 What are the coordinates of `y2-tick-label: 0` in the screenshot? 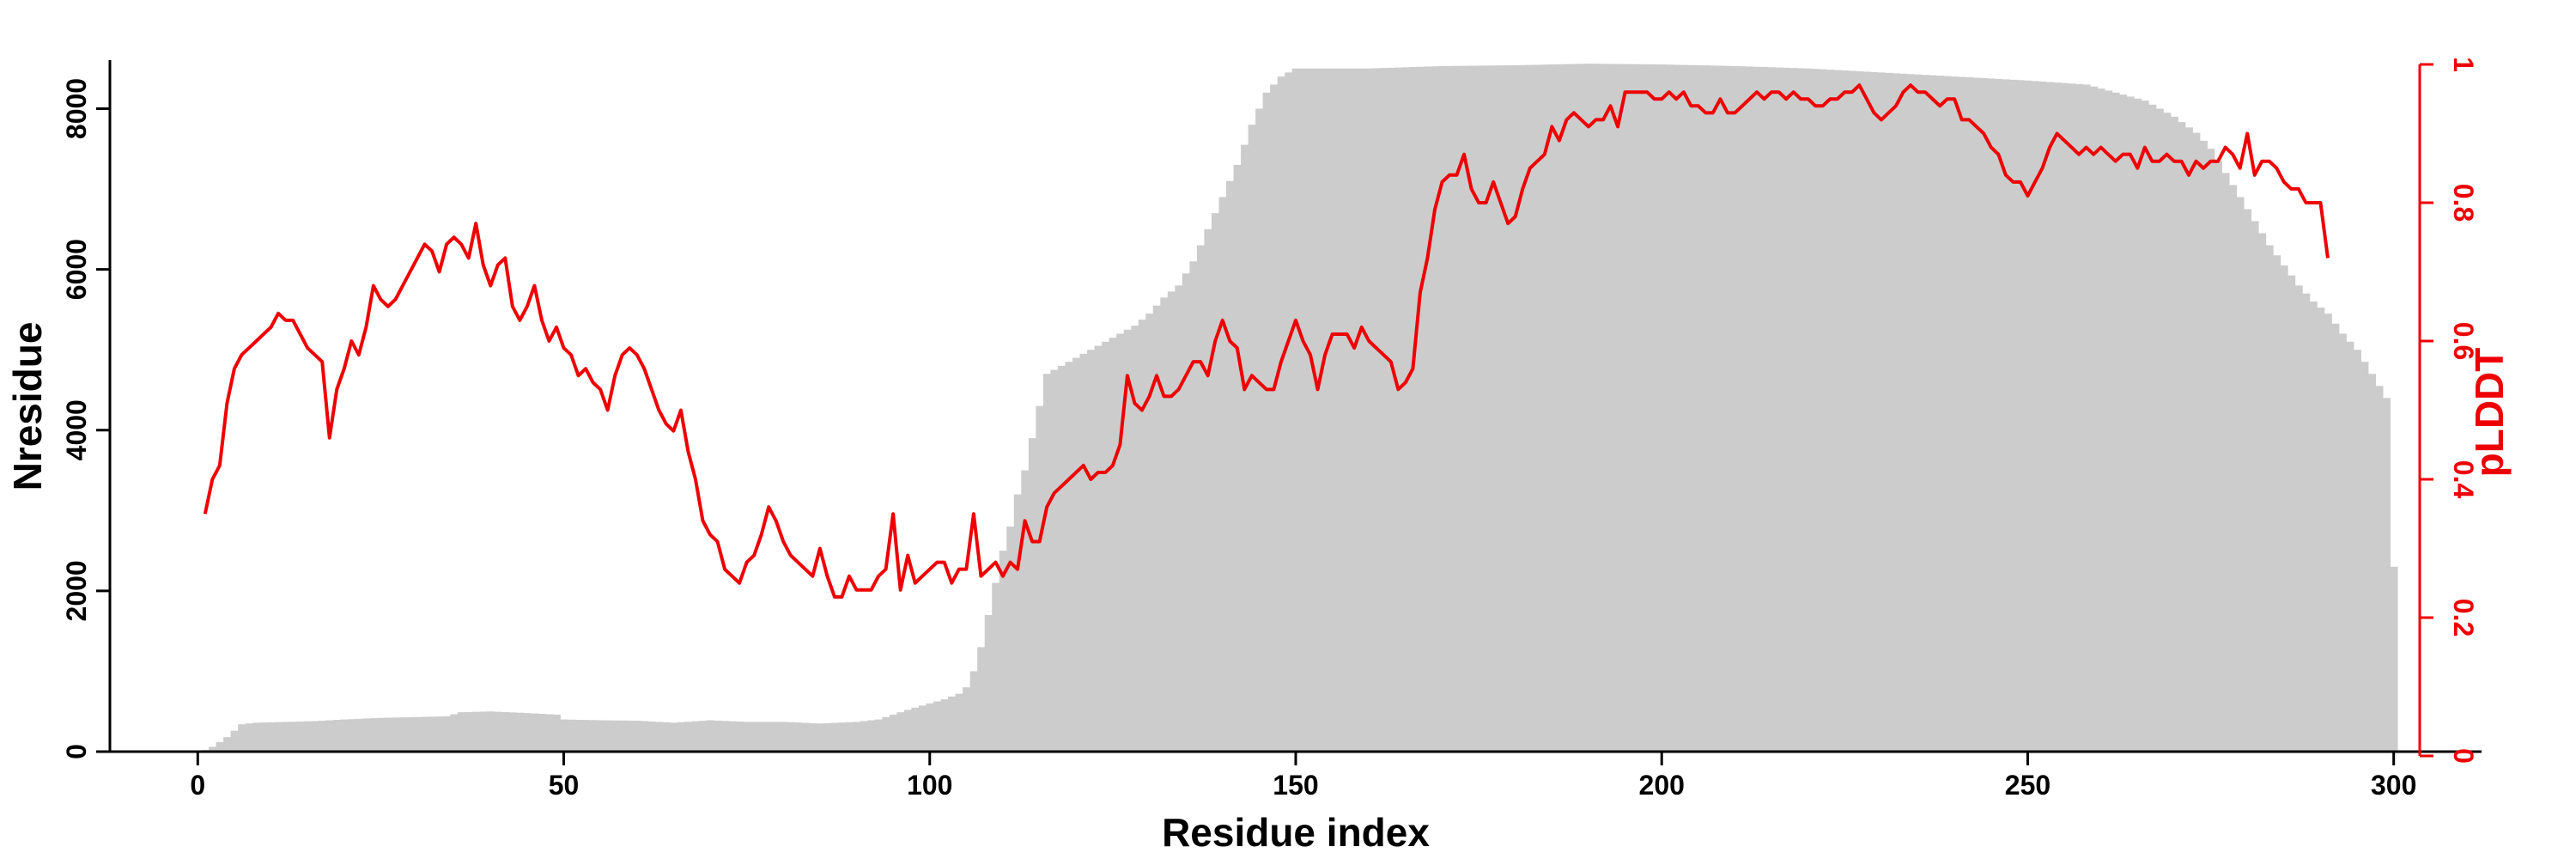 It's located at (2463, 756).